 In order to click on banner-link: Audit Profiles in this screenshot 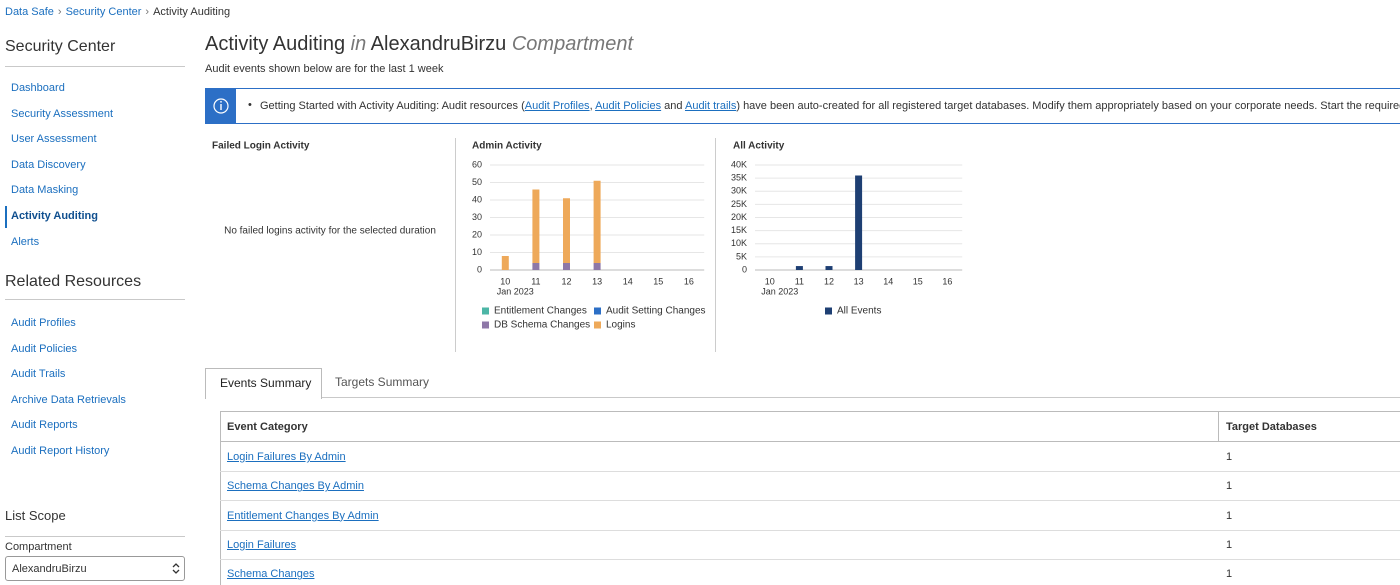, I will do `click(557, 106)`.